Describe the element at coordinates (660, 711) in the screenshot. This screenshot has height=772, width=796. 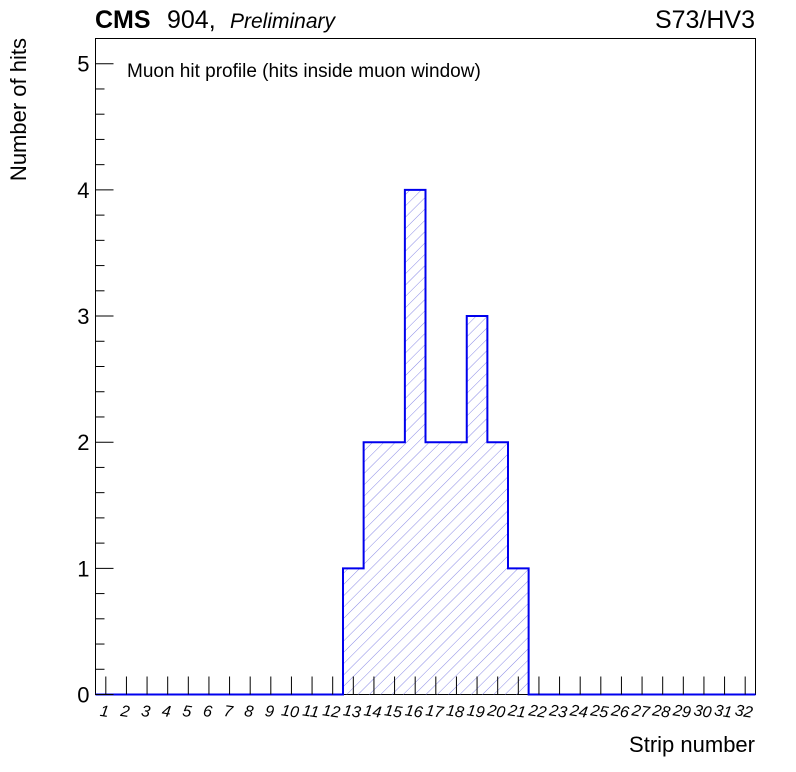
I see `x-tick-label: 28` at that location.